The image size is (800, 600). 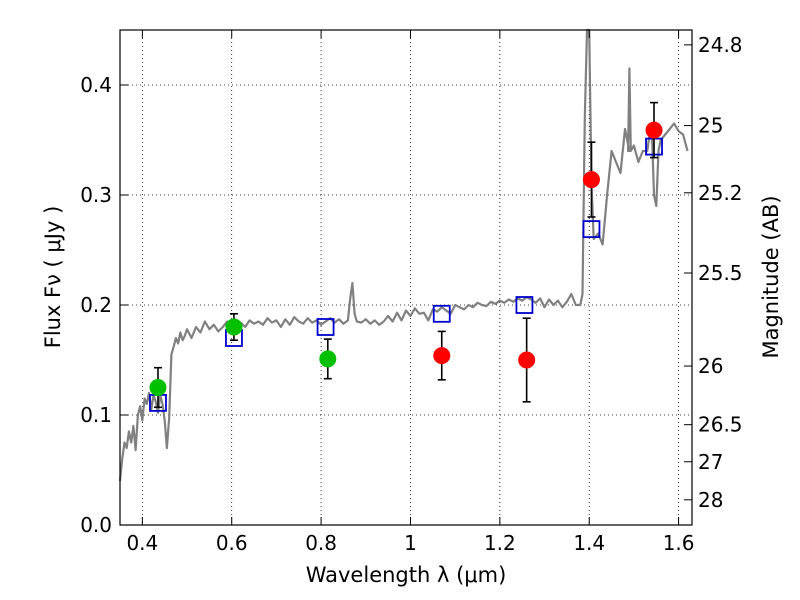 What do you see at coordinates (96, 415) in the screenshot?
I see `y-tick-label: 0.1` at bounding box center [96, 415].